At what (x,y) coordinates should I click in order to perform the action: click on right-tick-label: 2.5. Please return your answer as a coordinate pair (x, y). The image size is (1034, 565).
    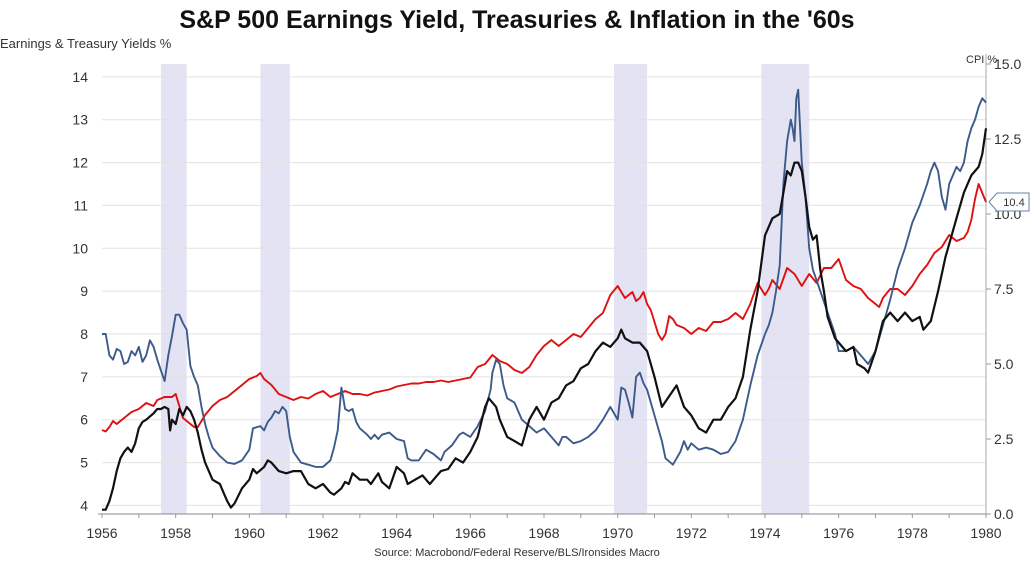
    Looking at the image, I should click on (1004, 439).